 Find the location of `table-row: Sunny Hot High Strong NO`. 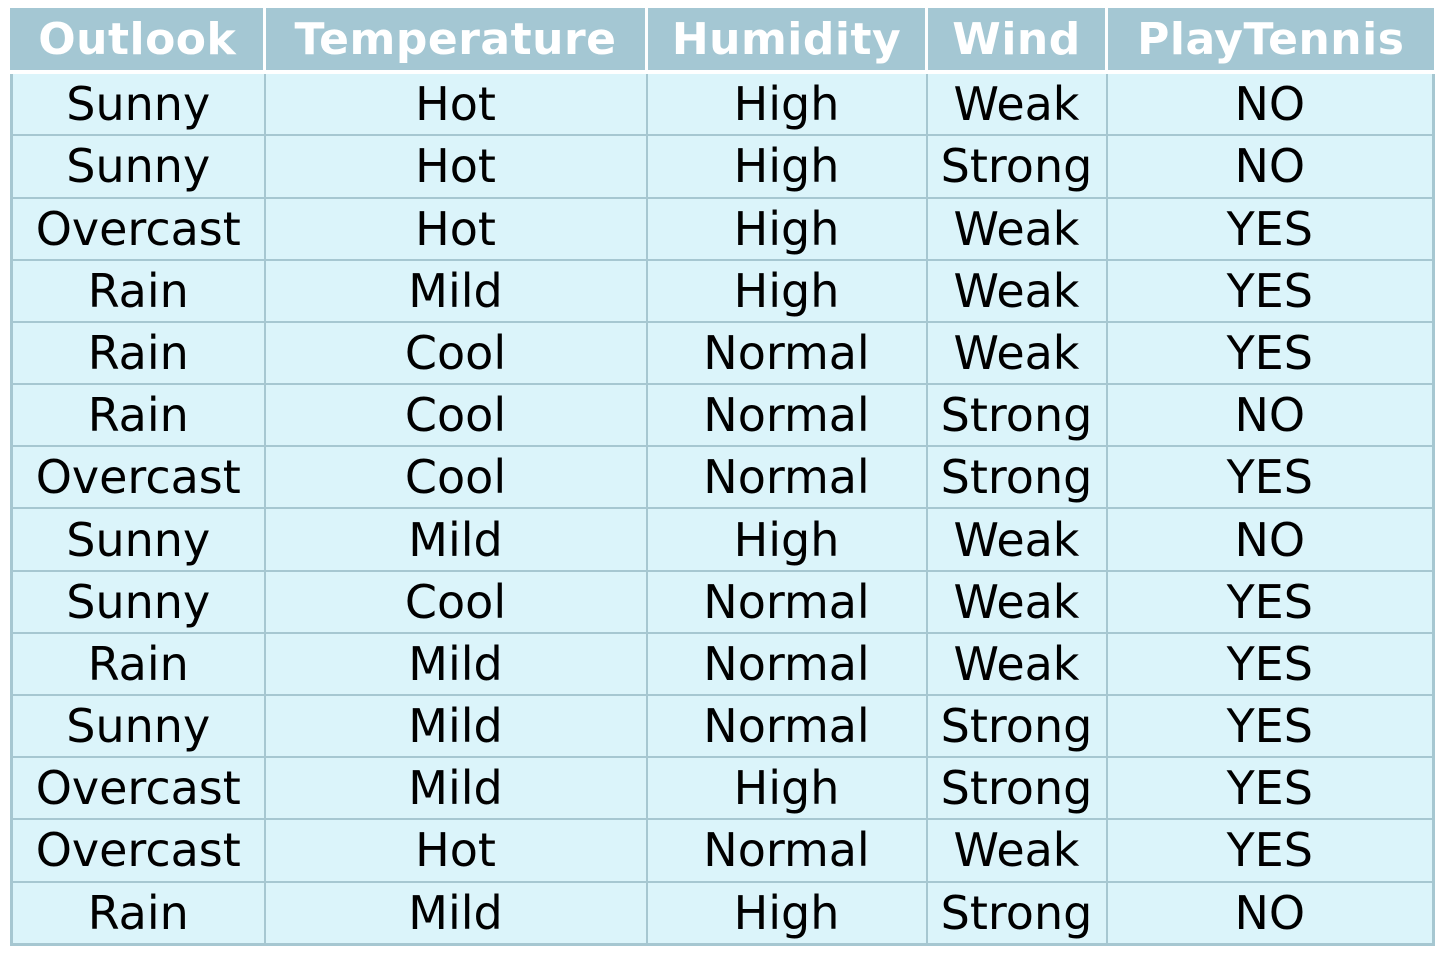

table-row: Sunny Hot High Strong NO is located at coordinates (722, 166).